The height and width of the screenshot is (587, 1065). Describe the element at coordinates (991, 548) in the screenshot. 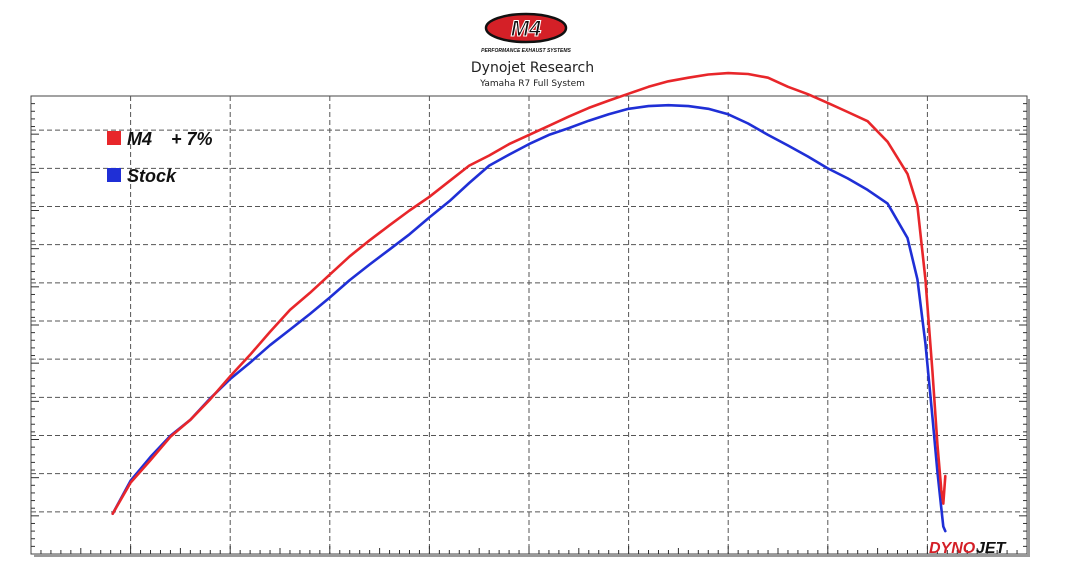

I see `watermark-jet: JET` at that location.